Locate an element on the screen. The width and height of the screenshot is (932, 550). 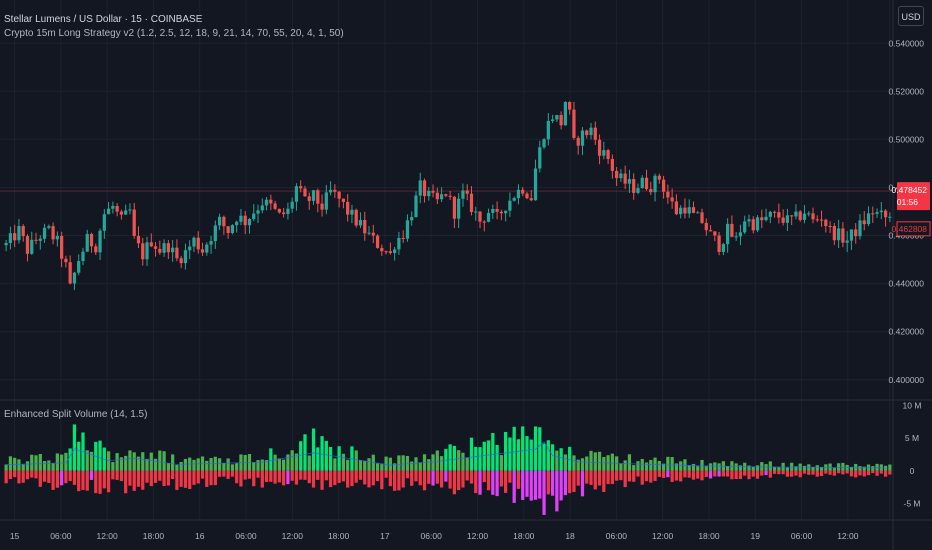
time-axis-label: 19 is located at coordinates (756, 536).